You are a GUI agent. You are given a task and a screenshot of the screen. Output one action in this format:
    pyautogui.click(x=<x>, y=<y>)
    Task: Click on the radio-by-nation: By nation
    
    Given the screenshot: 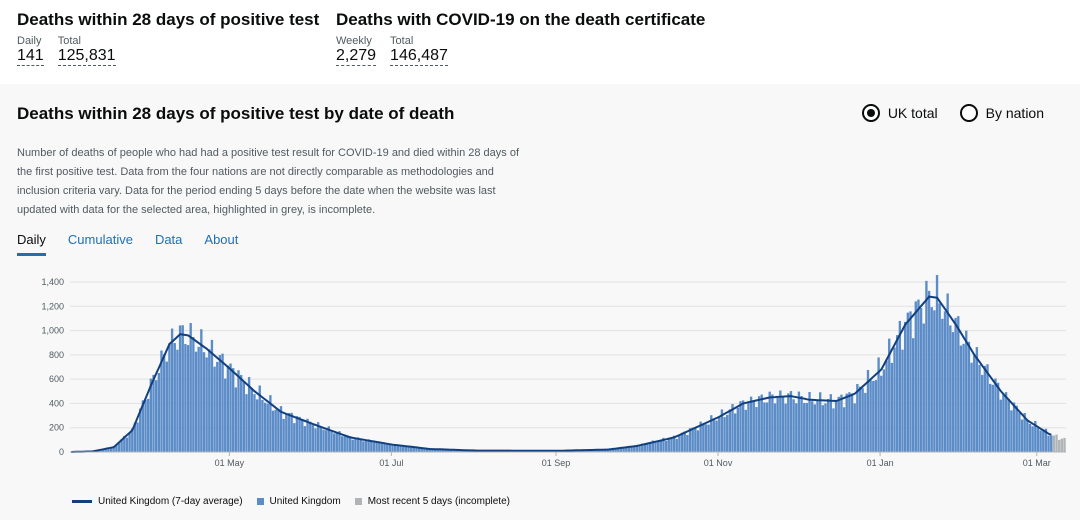 What is the action you would take?
    pyautogui.click(x=1001, y=113)
    